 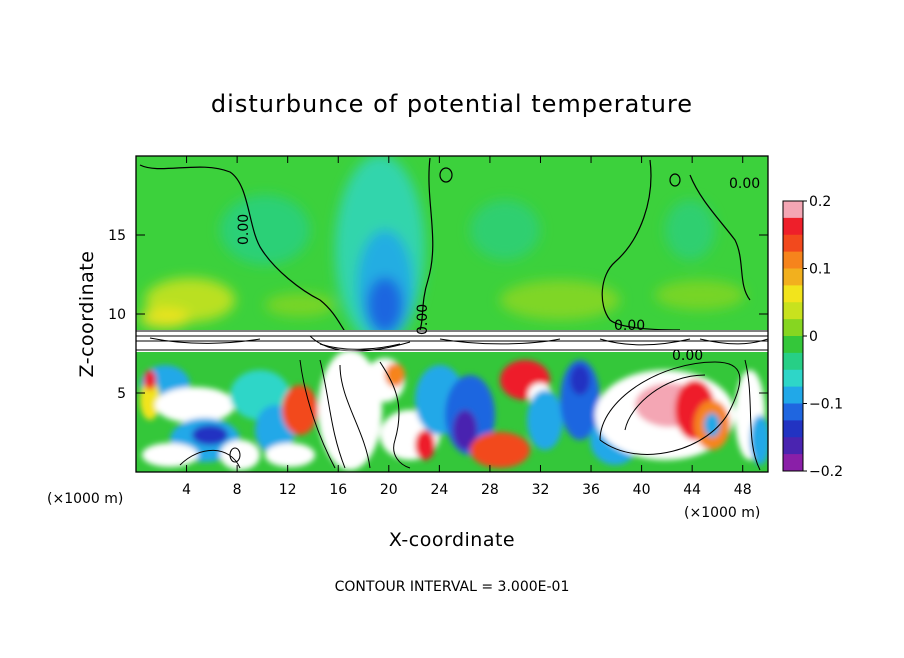 What do you see at coordinates (85, 499) in the screenshot?
I see `x-unit-left: (×1000 m)` at bounding box center [85, 499].